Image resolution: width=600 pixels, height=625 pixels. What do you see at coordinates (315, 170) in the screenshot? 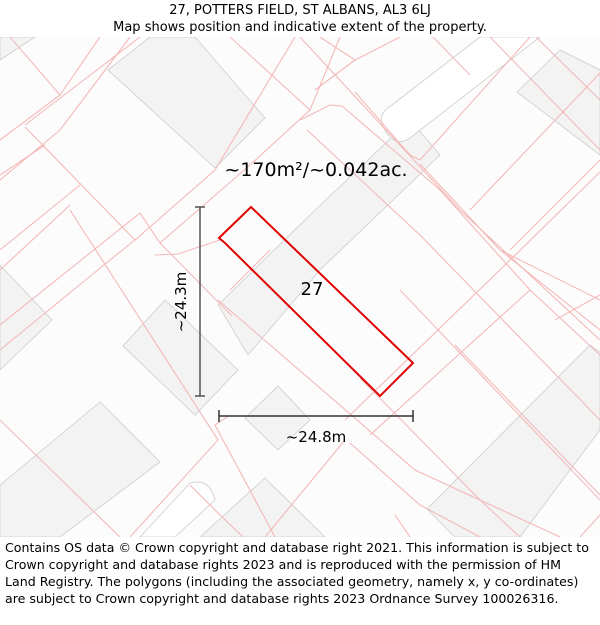
I see `area-label: ~170m²/~0.042ac.` at bounding box center [315, 170].